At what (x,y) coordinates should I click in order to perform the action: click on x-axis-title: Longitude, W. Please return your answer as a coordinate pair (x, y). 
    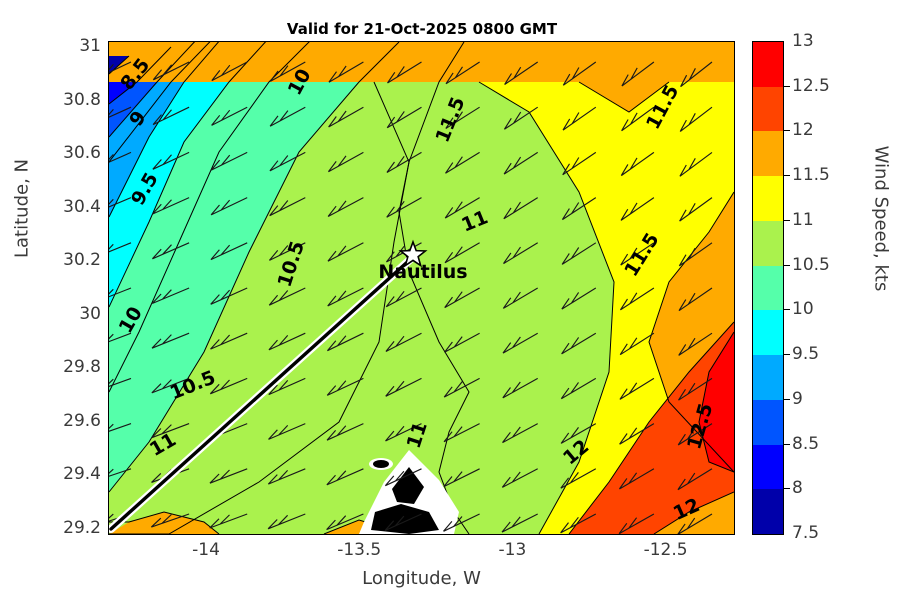
    Looking at the image, I should click on (421, 578).